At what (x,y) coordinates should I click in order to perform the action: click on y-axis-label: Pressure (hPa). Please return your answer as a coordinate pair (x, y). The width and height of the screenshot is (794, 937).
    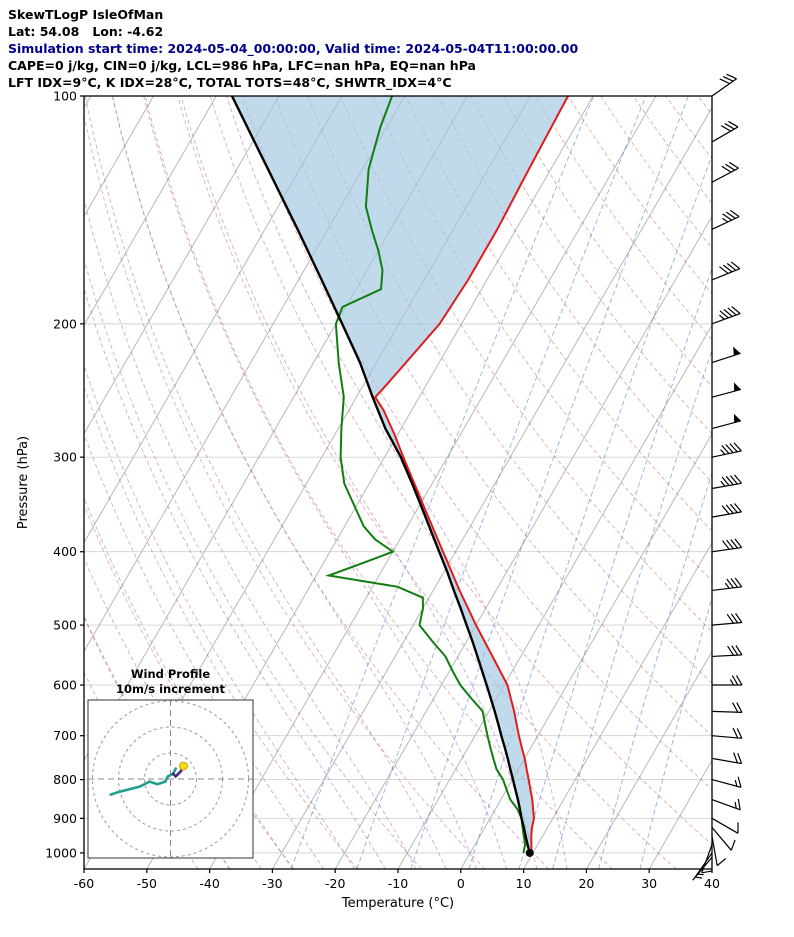
    Looking at the image, I should click on (23, 482).